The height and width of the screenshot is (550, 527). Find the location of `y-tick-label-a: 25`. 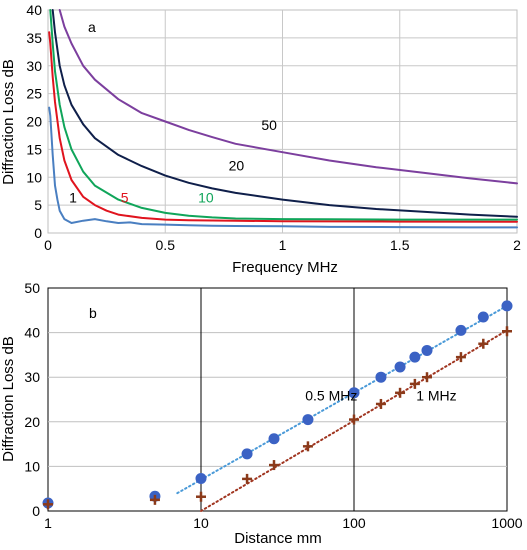

y-tick-label-a: 25 is located at coordinates (34, 94).